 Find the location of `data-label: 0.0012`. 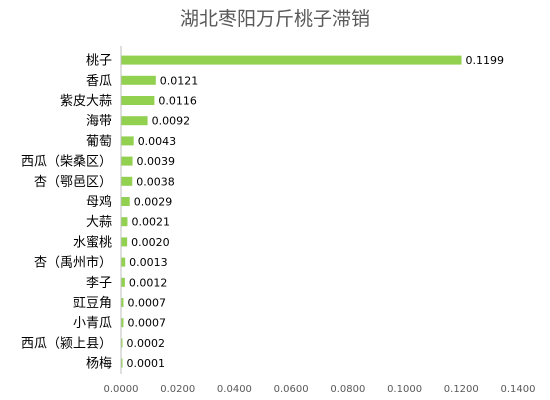

data-label: 0.0012 is located at coordinates (148, 282).